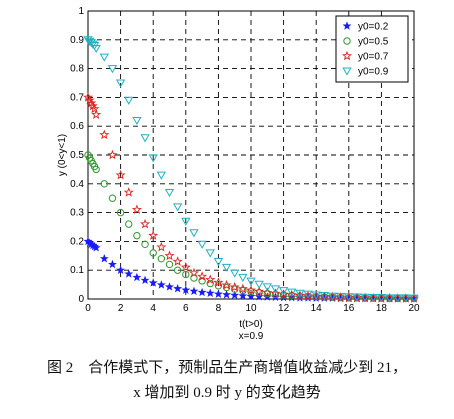 The image size is (454, 419). Describe the element at coordinates (372, 49) in the screenshot. I see `legend: y0=0.2 y0=0.5 y0=0.7 y0=0.9` at that location.